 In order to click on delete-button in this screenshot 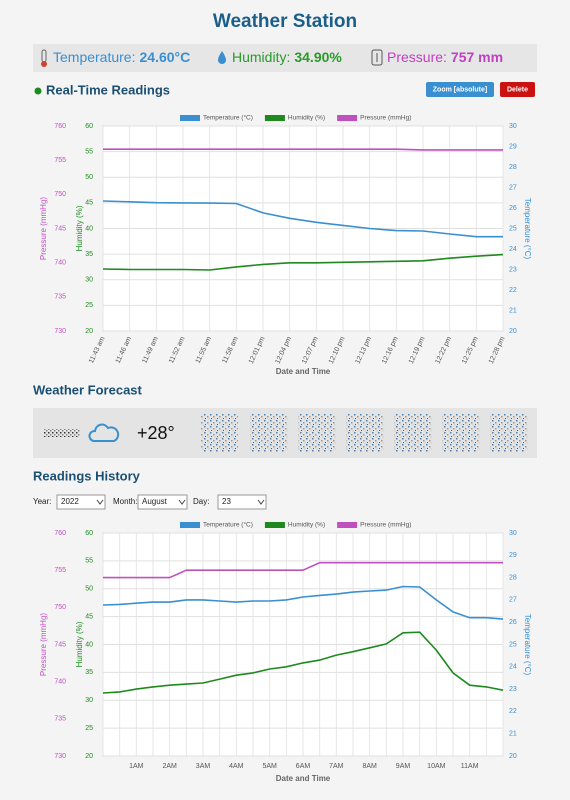, I will do `click(517, 89)`.